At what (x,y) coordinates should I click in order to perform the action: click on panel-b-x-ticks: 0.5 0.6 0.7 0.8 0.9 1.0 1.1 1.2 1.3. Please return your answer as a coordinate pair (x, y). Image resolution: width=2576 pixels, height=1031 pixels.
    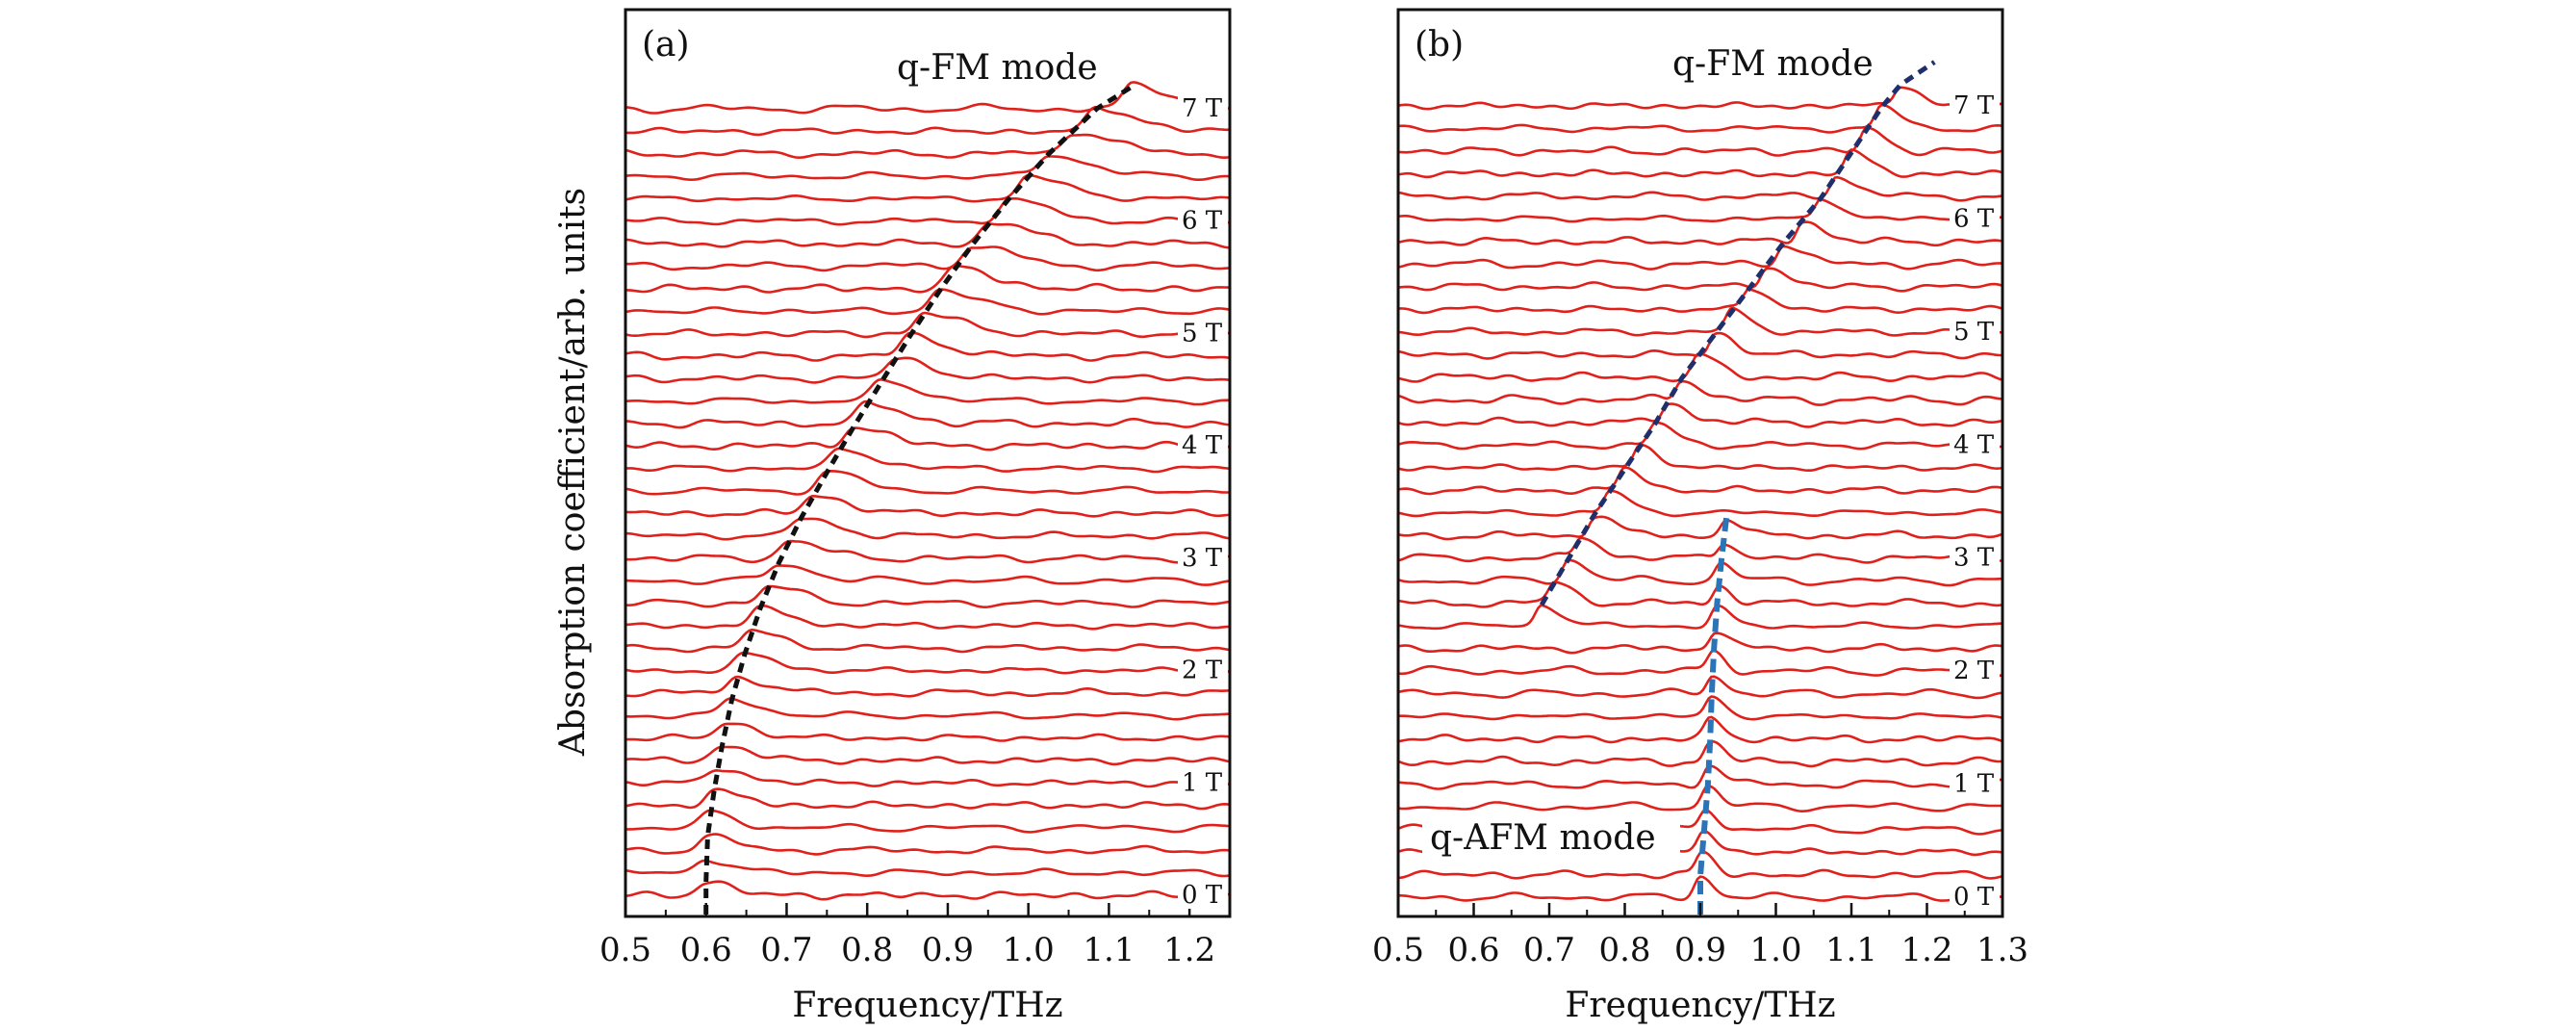
    Looking at the image, I should click on (1700, 936).